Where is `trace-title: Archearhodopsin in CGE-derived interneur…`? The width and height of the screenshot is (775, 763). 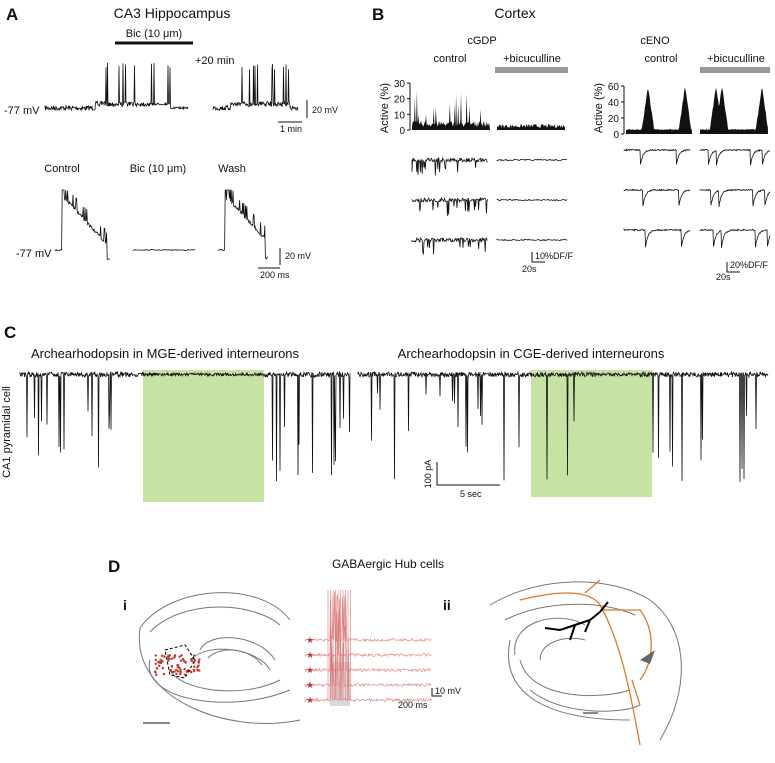 trace-title: Archearhodopsin in CGE-derived interneur… is located at coordinates (531, 353).